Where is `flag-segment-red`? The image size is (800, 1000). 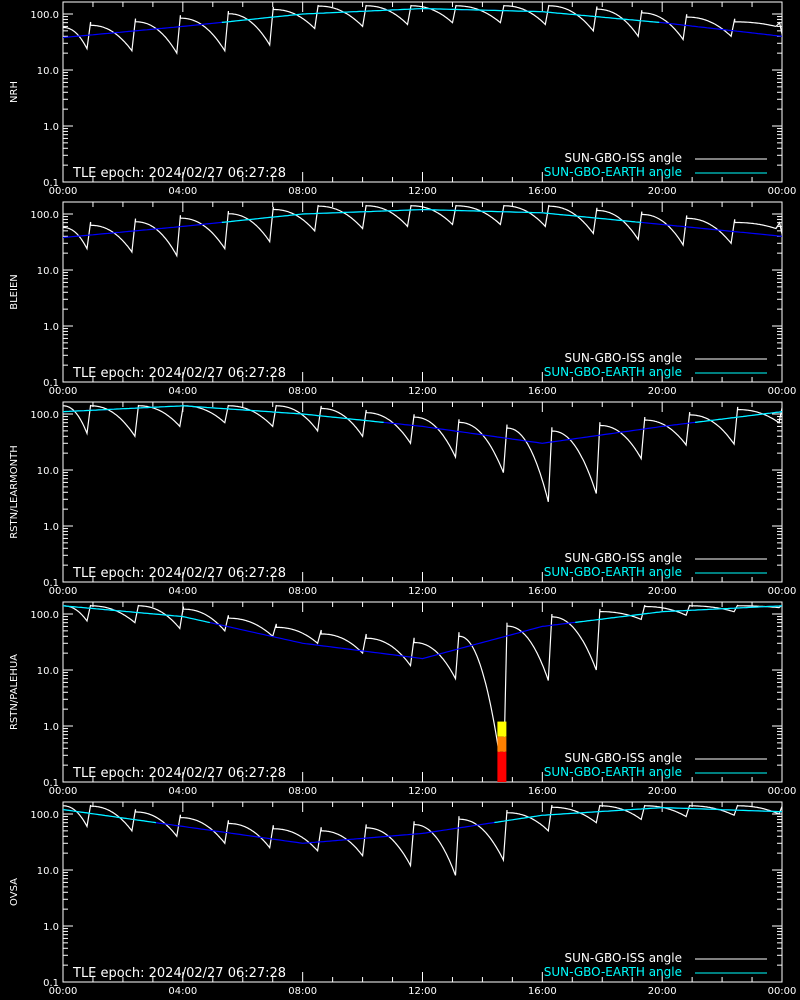 flag-segment-red is located at coordinates (502, 766).